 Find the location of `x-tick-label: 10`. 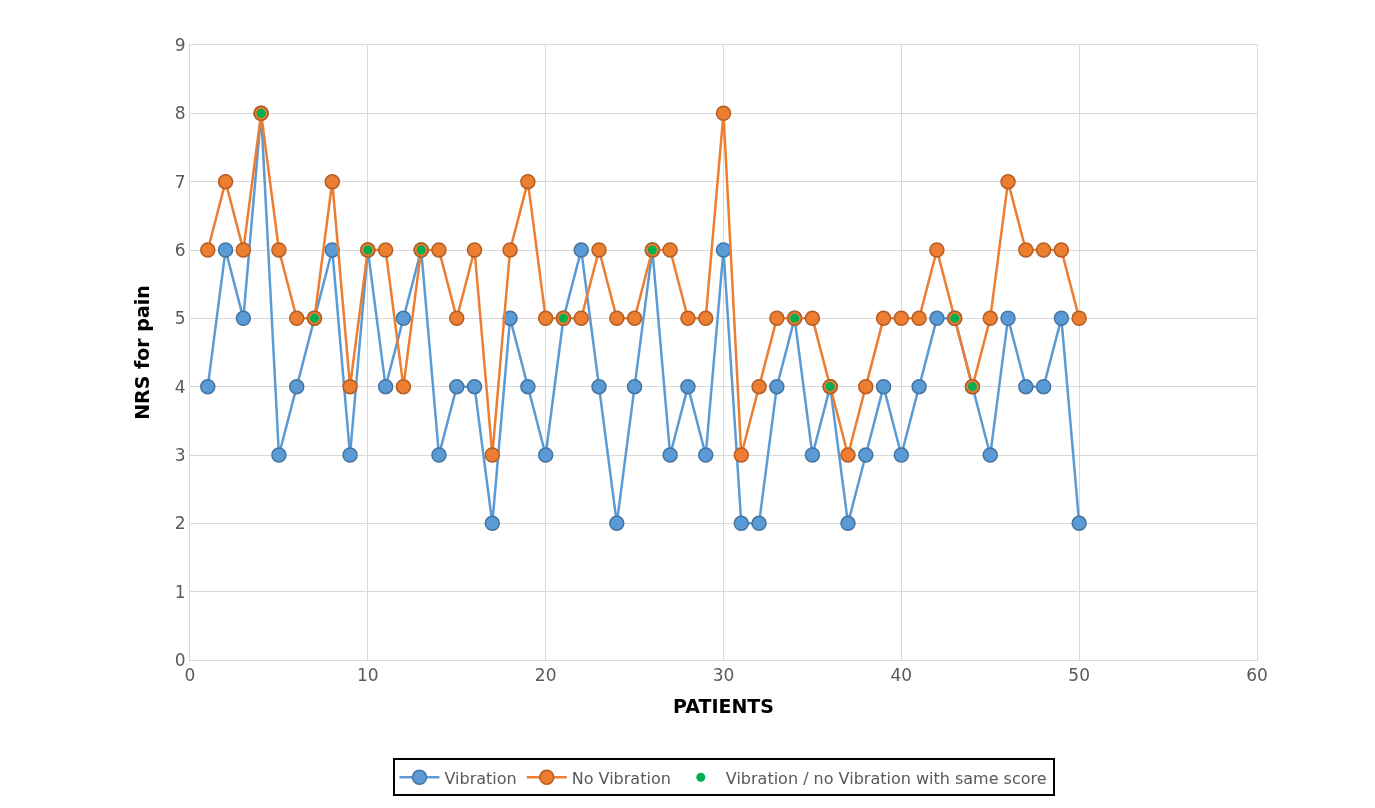

x-tick-label: 10 is located at coordinates (368, 675).